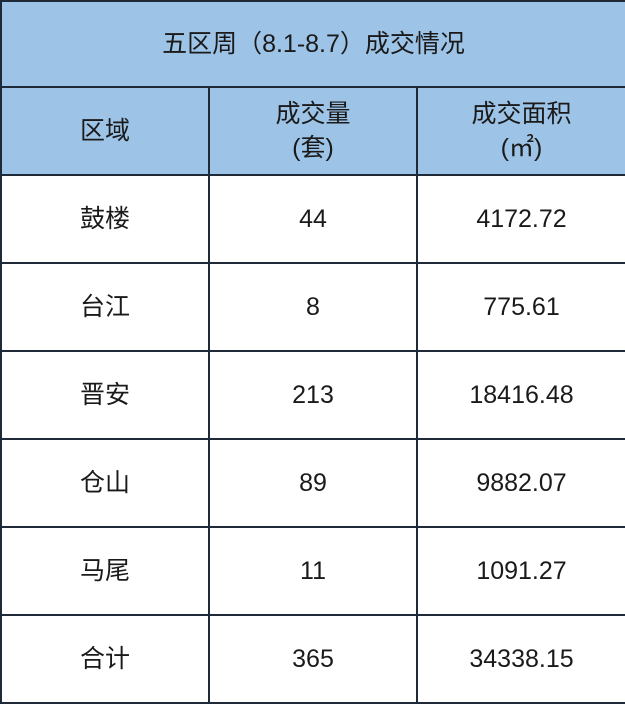 This screenshot has width=625, height=704. I want to click on area-cell: 9882.07, so click(520, 483).